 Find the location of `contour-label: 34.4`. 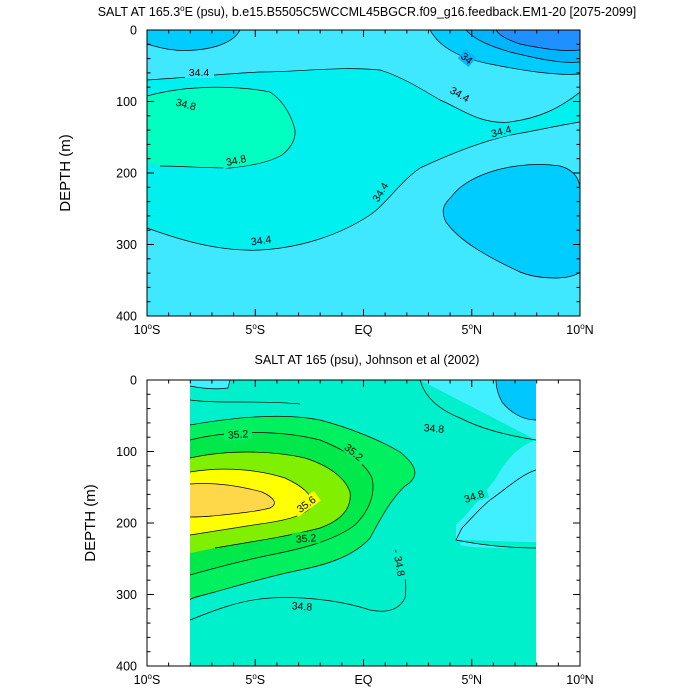

contour-label: 34.4 is located at coordinates (199, 73).